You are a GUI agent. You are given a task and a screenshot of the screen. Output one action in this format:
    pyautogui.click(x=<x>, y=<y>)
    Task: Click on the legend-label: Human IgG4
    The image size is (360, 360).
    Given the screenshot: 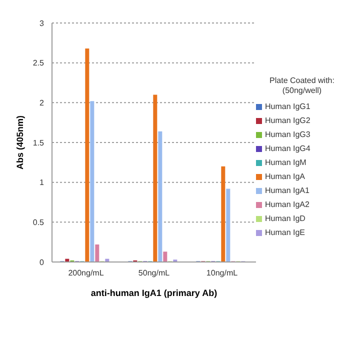 What is the action you would take?
    pyautogui.click(x=287, y=149)
    